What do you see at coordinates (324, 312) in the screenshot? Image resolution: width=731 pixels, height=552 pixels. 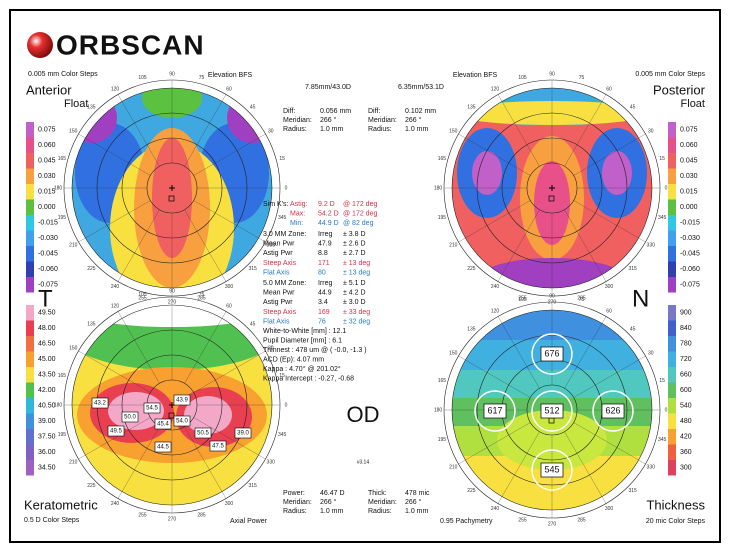 I see `label: 169` at bounding box center [324, 312].